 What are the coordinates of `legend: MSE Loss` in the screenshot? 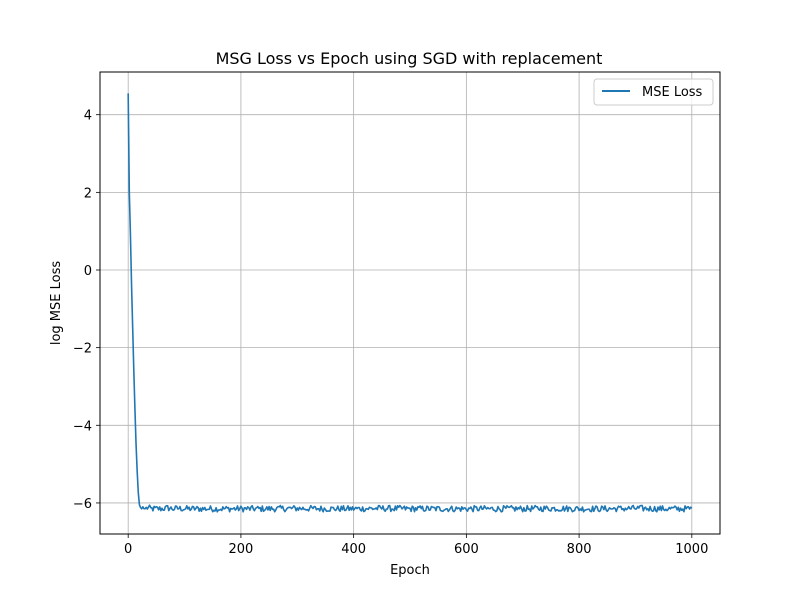 It's located at (653, 92).